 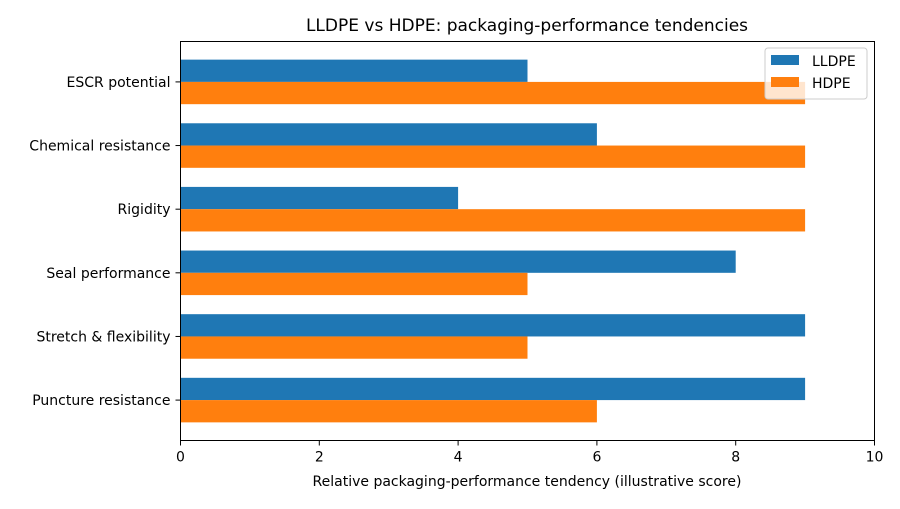 I want to click on legend-label-hdpe: HDPE, so click(x=831, y=84).